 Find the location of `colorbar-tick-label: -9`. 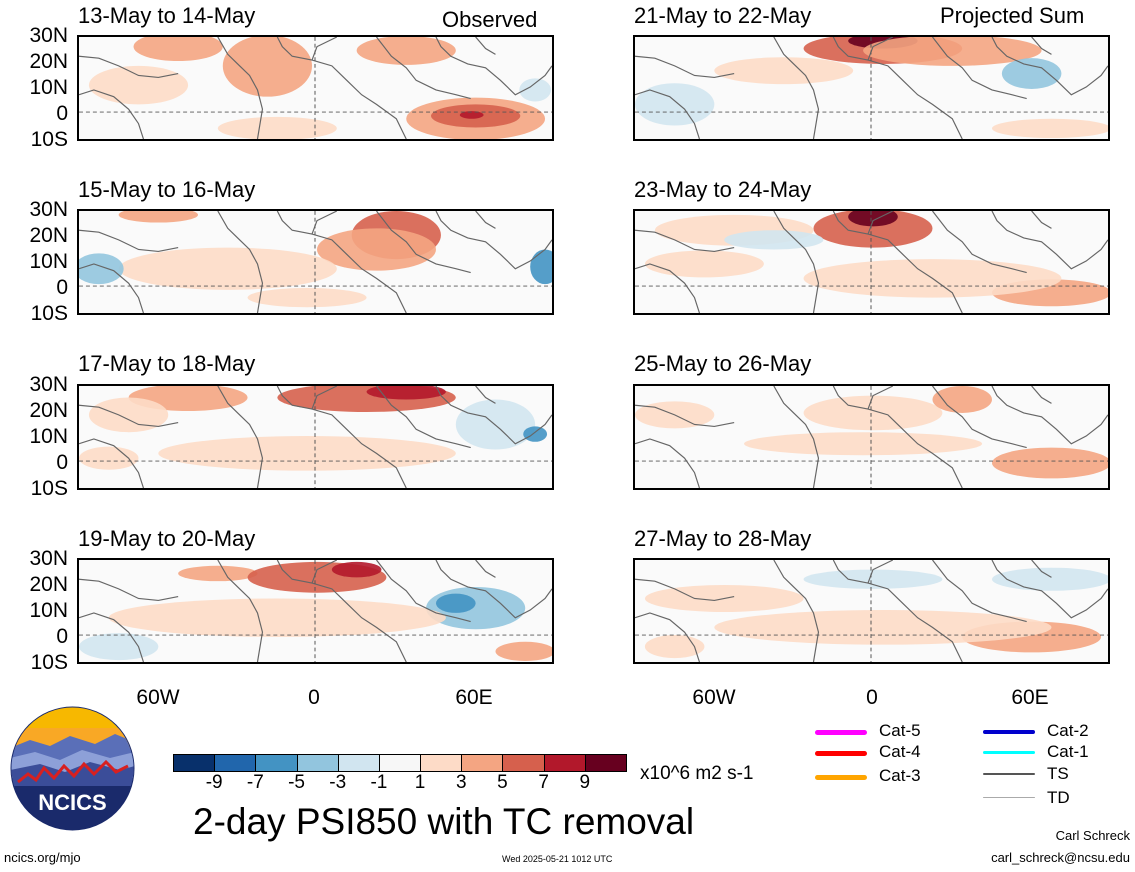

colorbar-tick-label: -9 is located at coordinates (214, 782).